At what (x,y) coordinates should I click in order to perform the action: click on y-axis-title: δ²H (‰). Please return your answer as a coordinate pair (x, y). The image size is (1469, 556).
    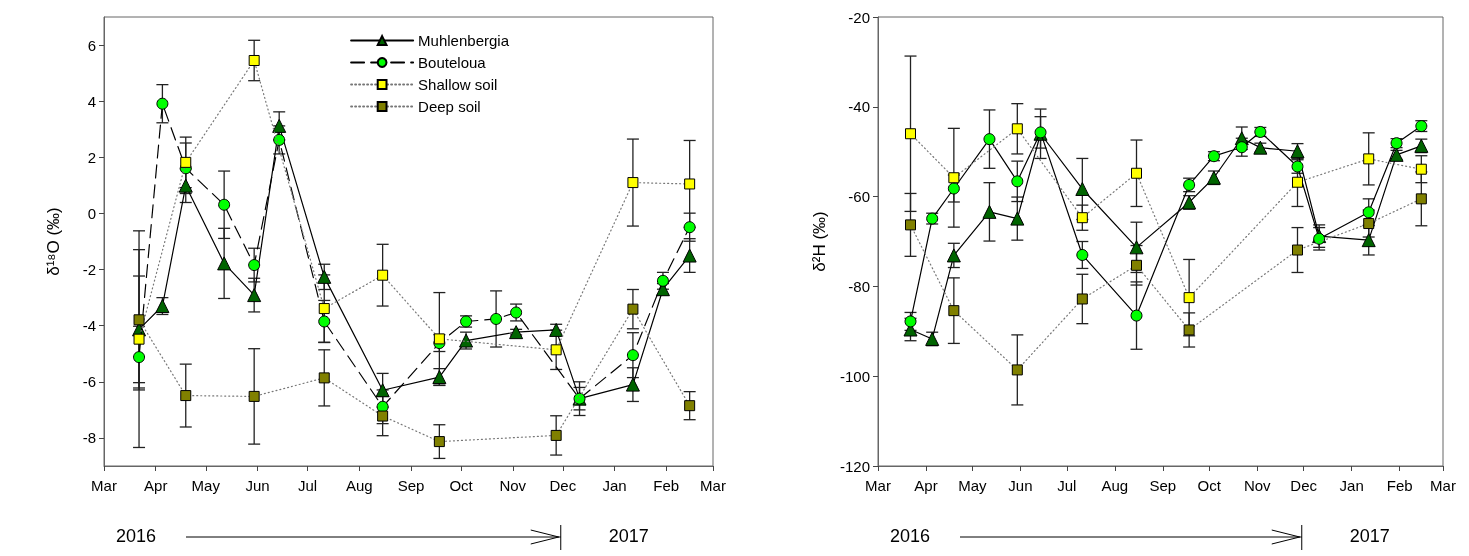
    Looking at the image, I should click on (819, 241).